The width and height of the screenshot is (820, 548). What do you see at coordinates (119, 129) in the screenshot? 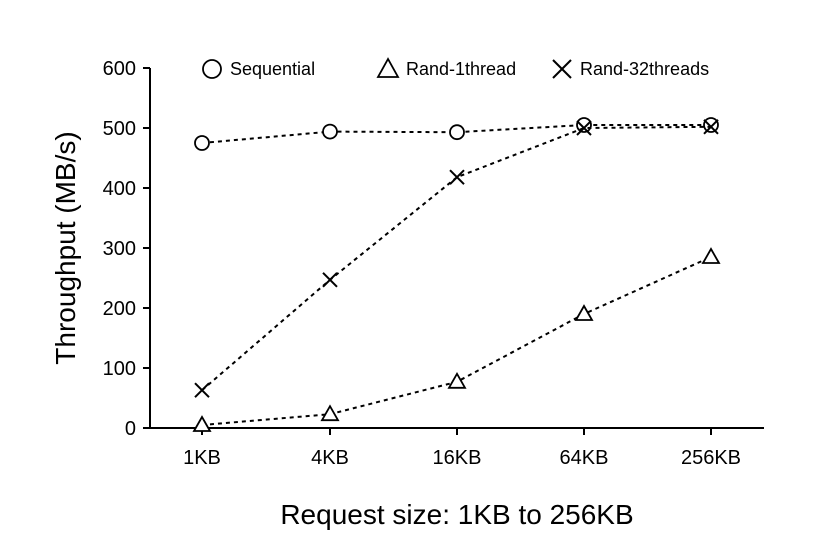
I see `y-tick-label: 500` at bounding box center [119, 129].